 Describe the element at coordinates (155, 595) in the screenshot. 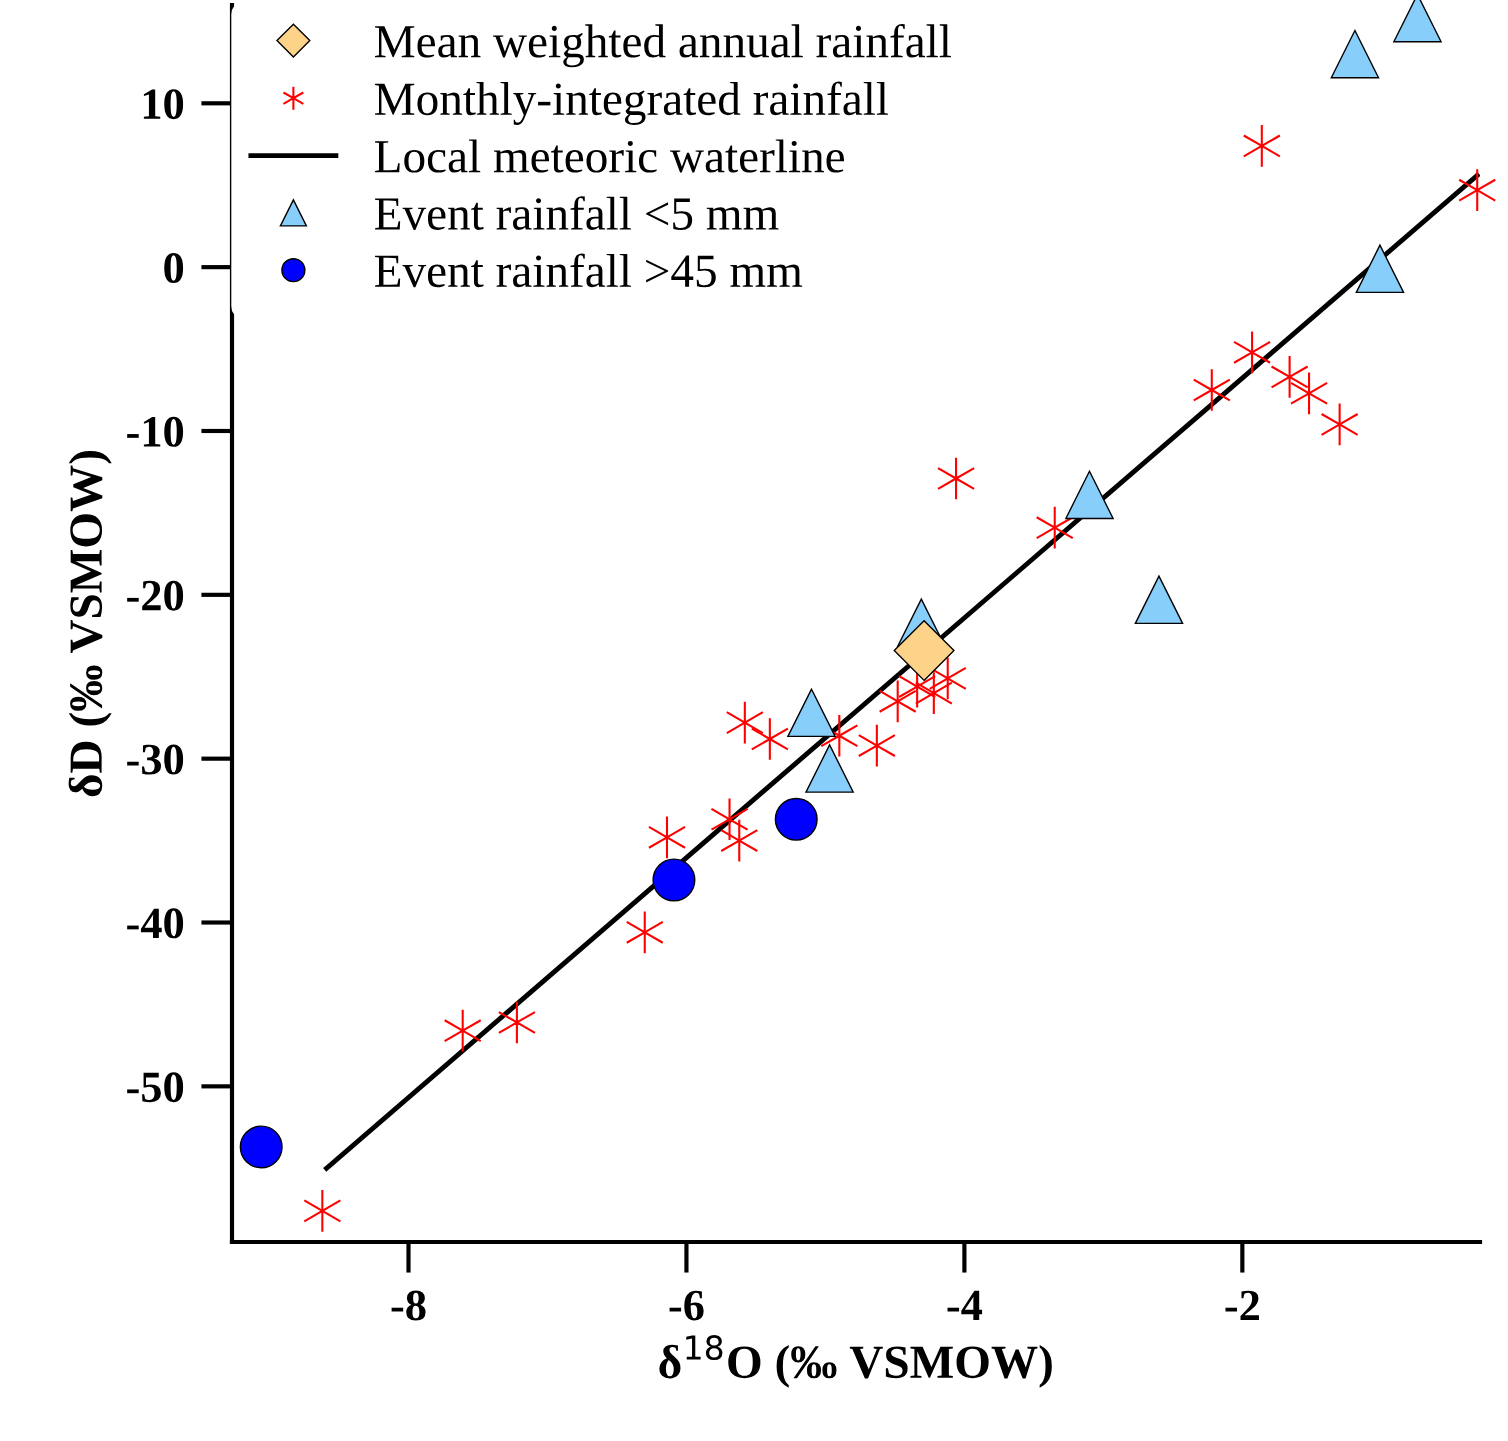

I see `y-tick-label: -20` at that location.